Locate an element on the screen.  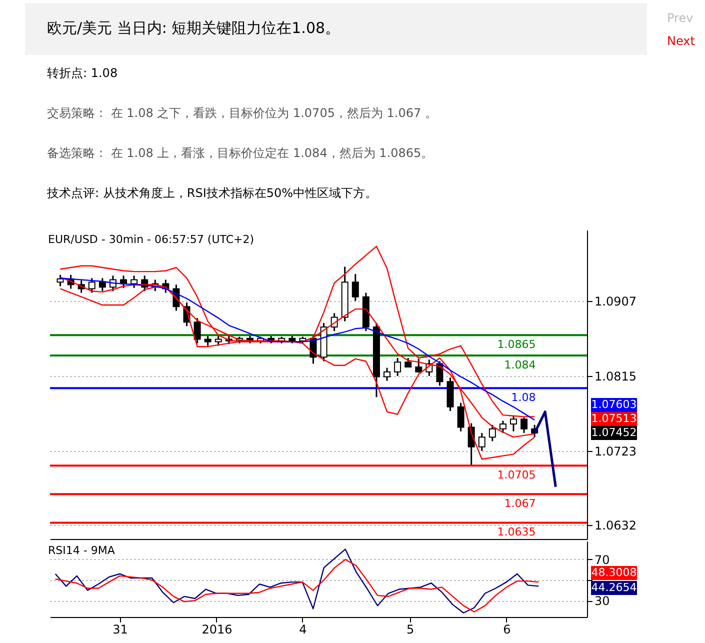
text: 备选策略： 在 1.08 上，看涨，目标价位定在 1.084，然后为 1.0865。 is located at coordinates (240, 153).